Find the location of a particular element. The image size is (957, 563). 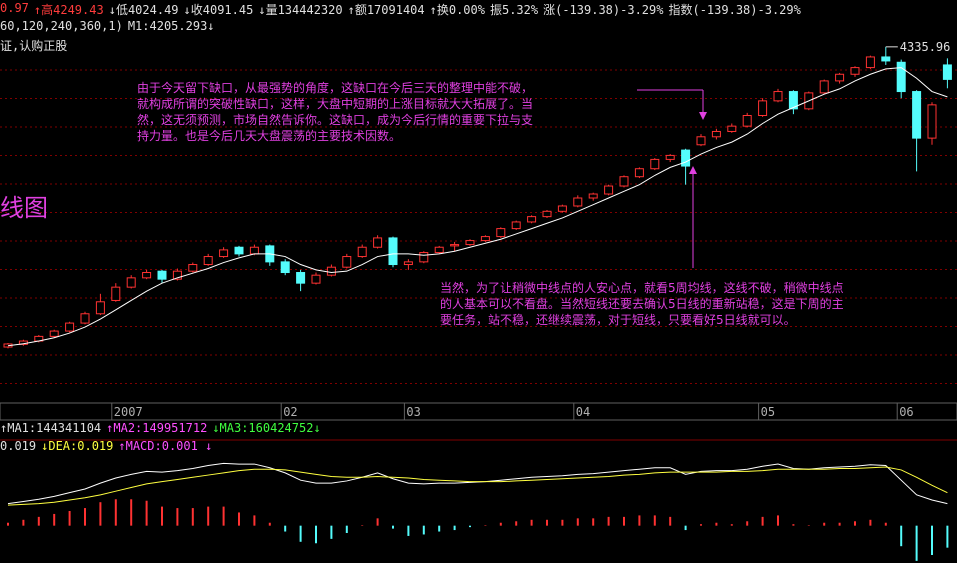

volume-ma-item: ↑MA1:144341104 is located at coordinates (51, 428).